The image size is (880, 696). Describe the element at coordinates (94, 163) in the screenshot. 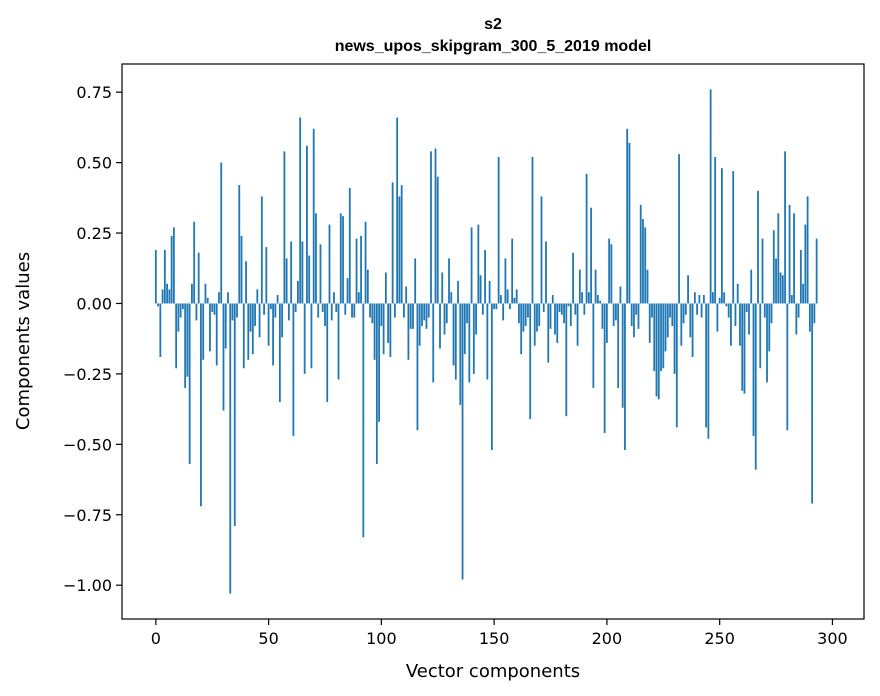

I see `y-tick-label: 0.50` at that location.